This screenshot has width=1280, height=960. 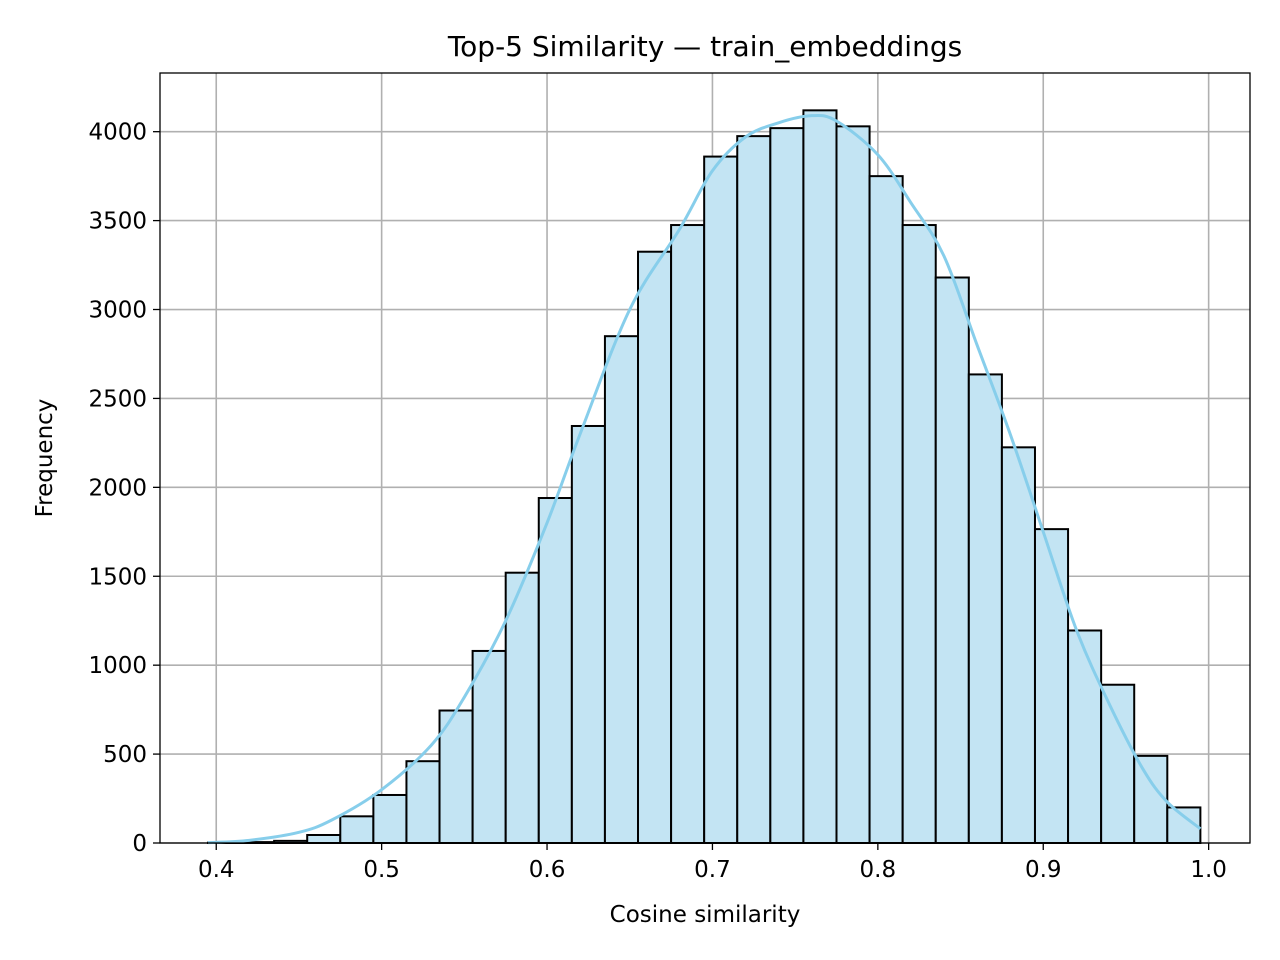 What do you see at coordinates (125, 755) in the screenshot?
I see `y-tick-label: 500` at bounding box center [125, 755].